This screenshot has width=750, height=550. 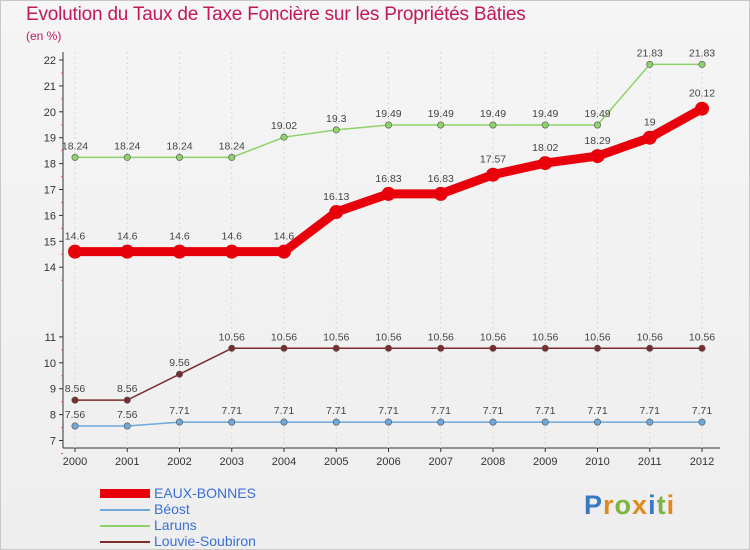 I want to click on x-tick-label: 2002, so click(x=179, y=462).